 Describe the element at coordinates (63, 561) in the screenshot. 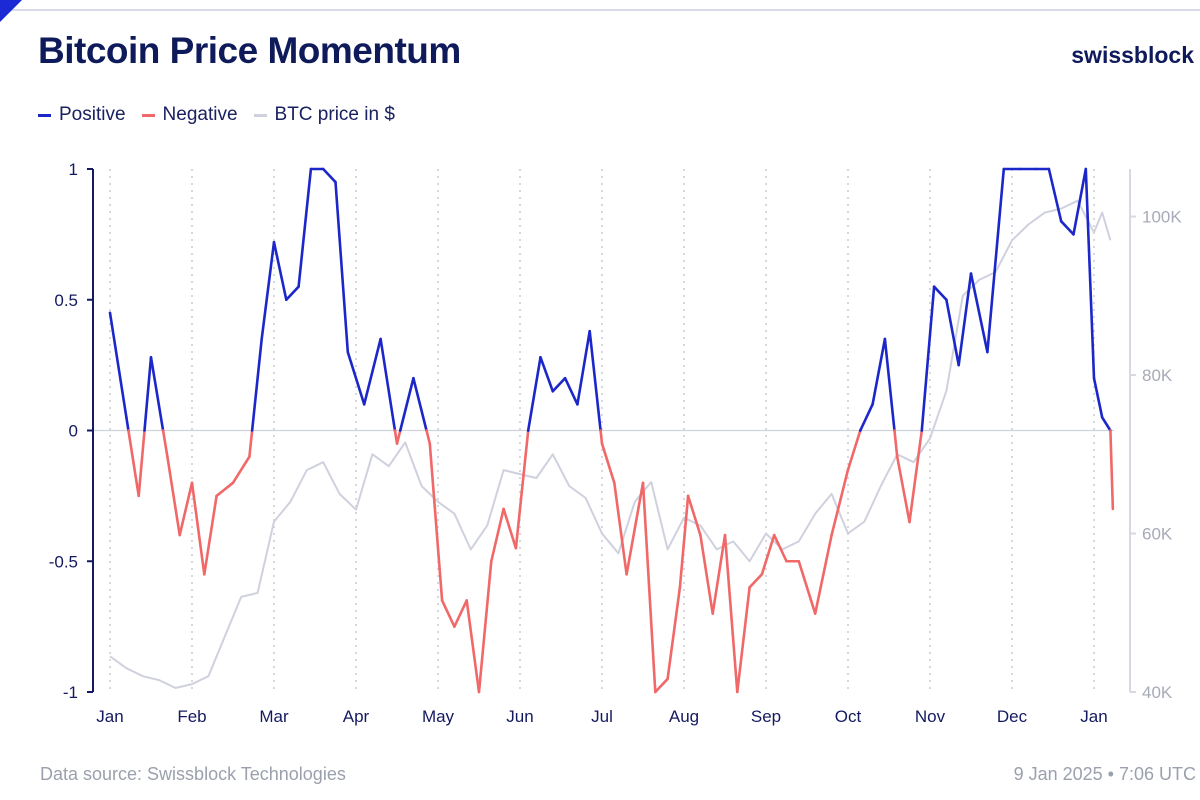

I see `left-tick-label: -0.5` at that location.